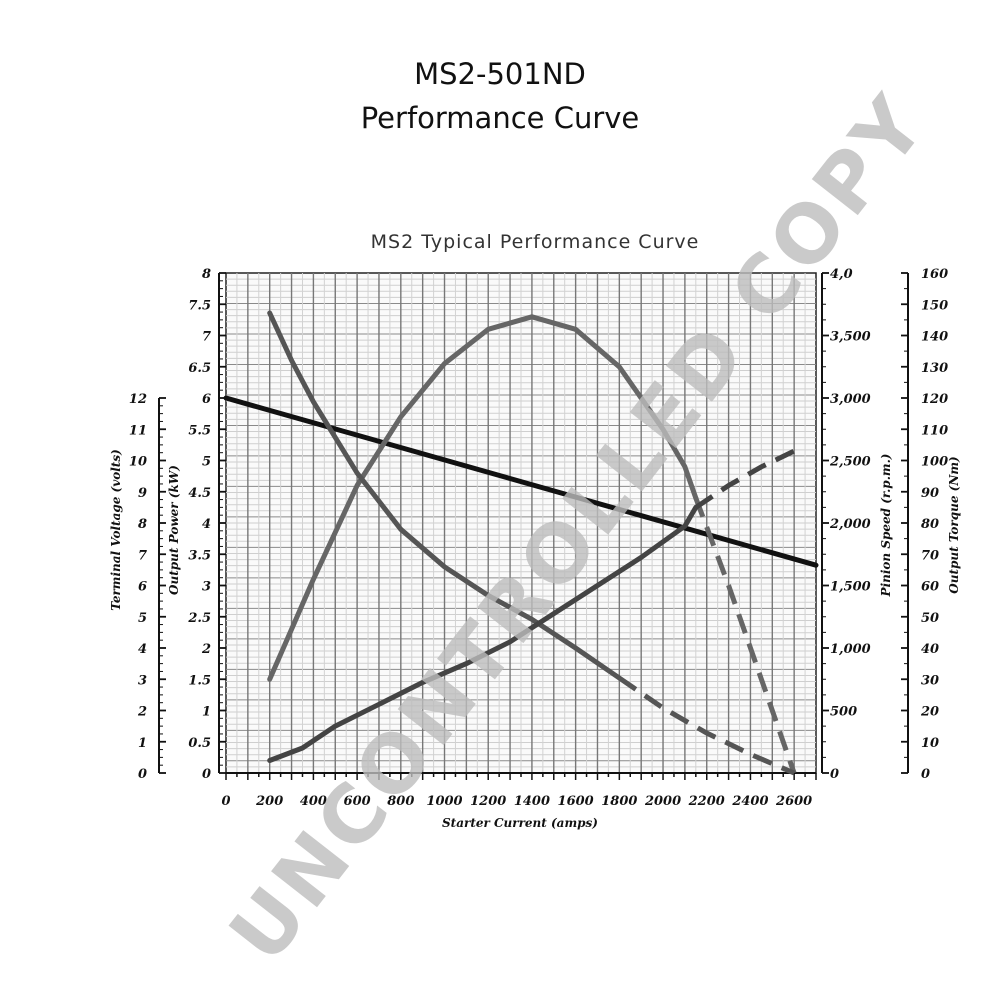 The height and width of the screenshot is (1000, 1000). What do you see at coordinates (934, 274) in the screenshot?
I see `torque-tick-label: 160` at bounding box center [934, 274].